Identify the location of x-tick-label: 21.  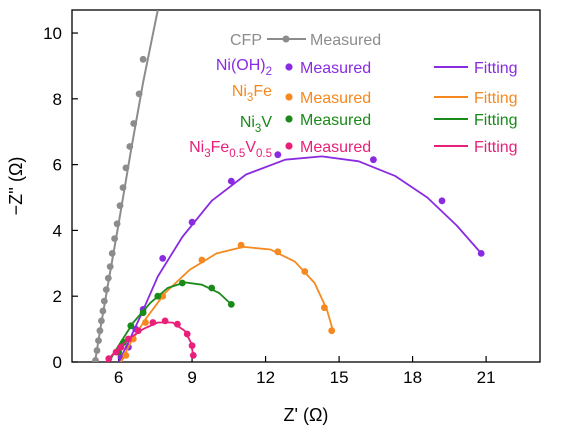
(486, 377).